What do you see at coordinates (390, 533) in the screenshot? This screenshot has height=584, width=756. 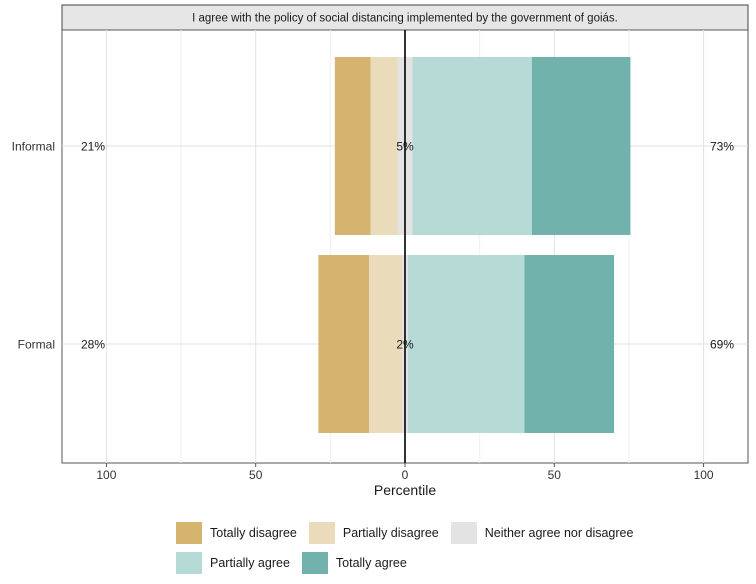 I see `legend-label: Partially disagree` at bounding box center [390, 533].